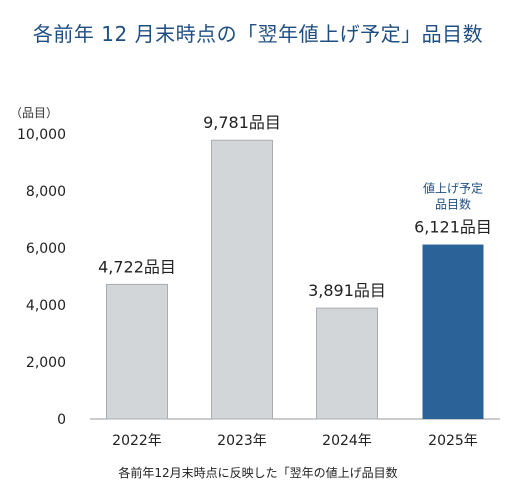 Image resolution: width=516 pixels, height=494 pixels. Describe the element at coordinates (453, 227) in the screenshot. I see `data-label: 6,121品目` at that location.